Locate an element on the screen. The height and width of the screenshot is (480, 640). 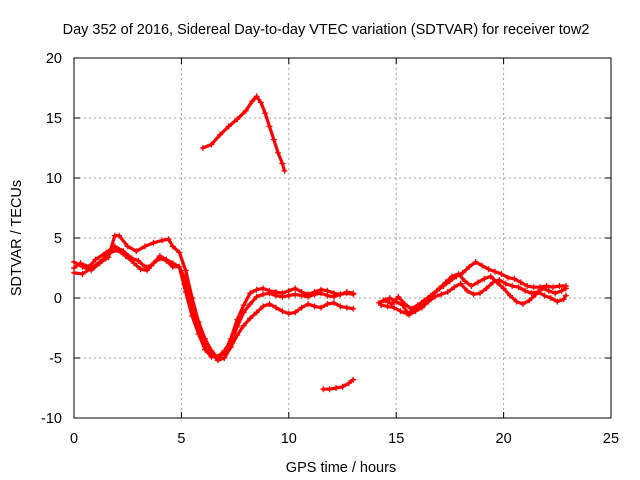
x-tick-label: 0 is located at coordinates (74, 439).